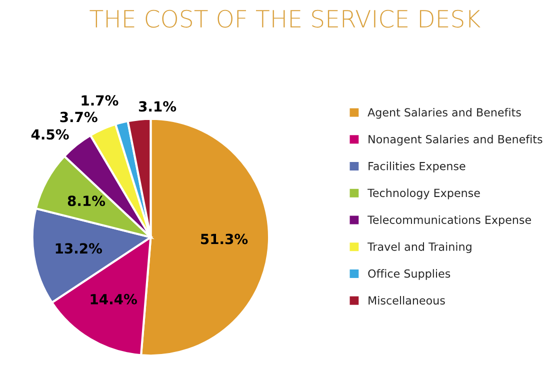  Describe the element at coordinates (224, 239) in the screenshot. I see `data-label: 51.3%` at that location.